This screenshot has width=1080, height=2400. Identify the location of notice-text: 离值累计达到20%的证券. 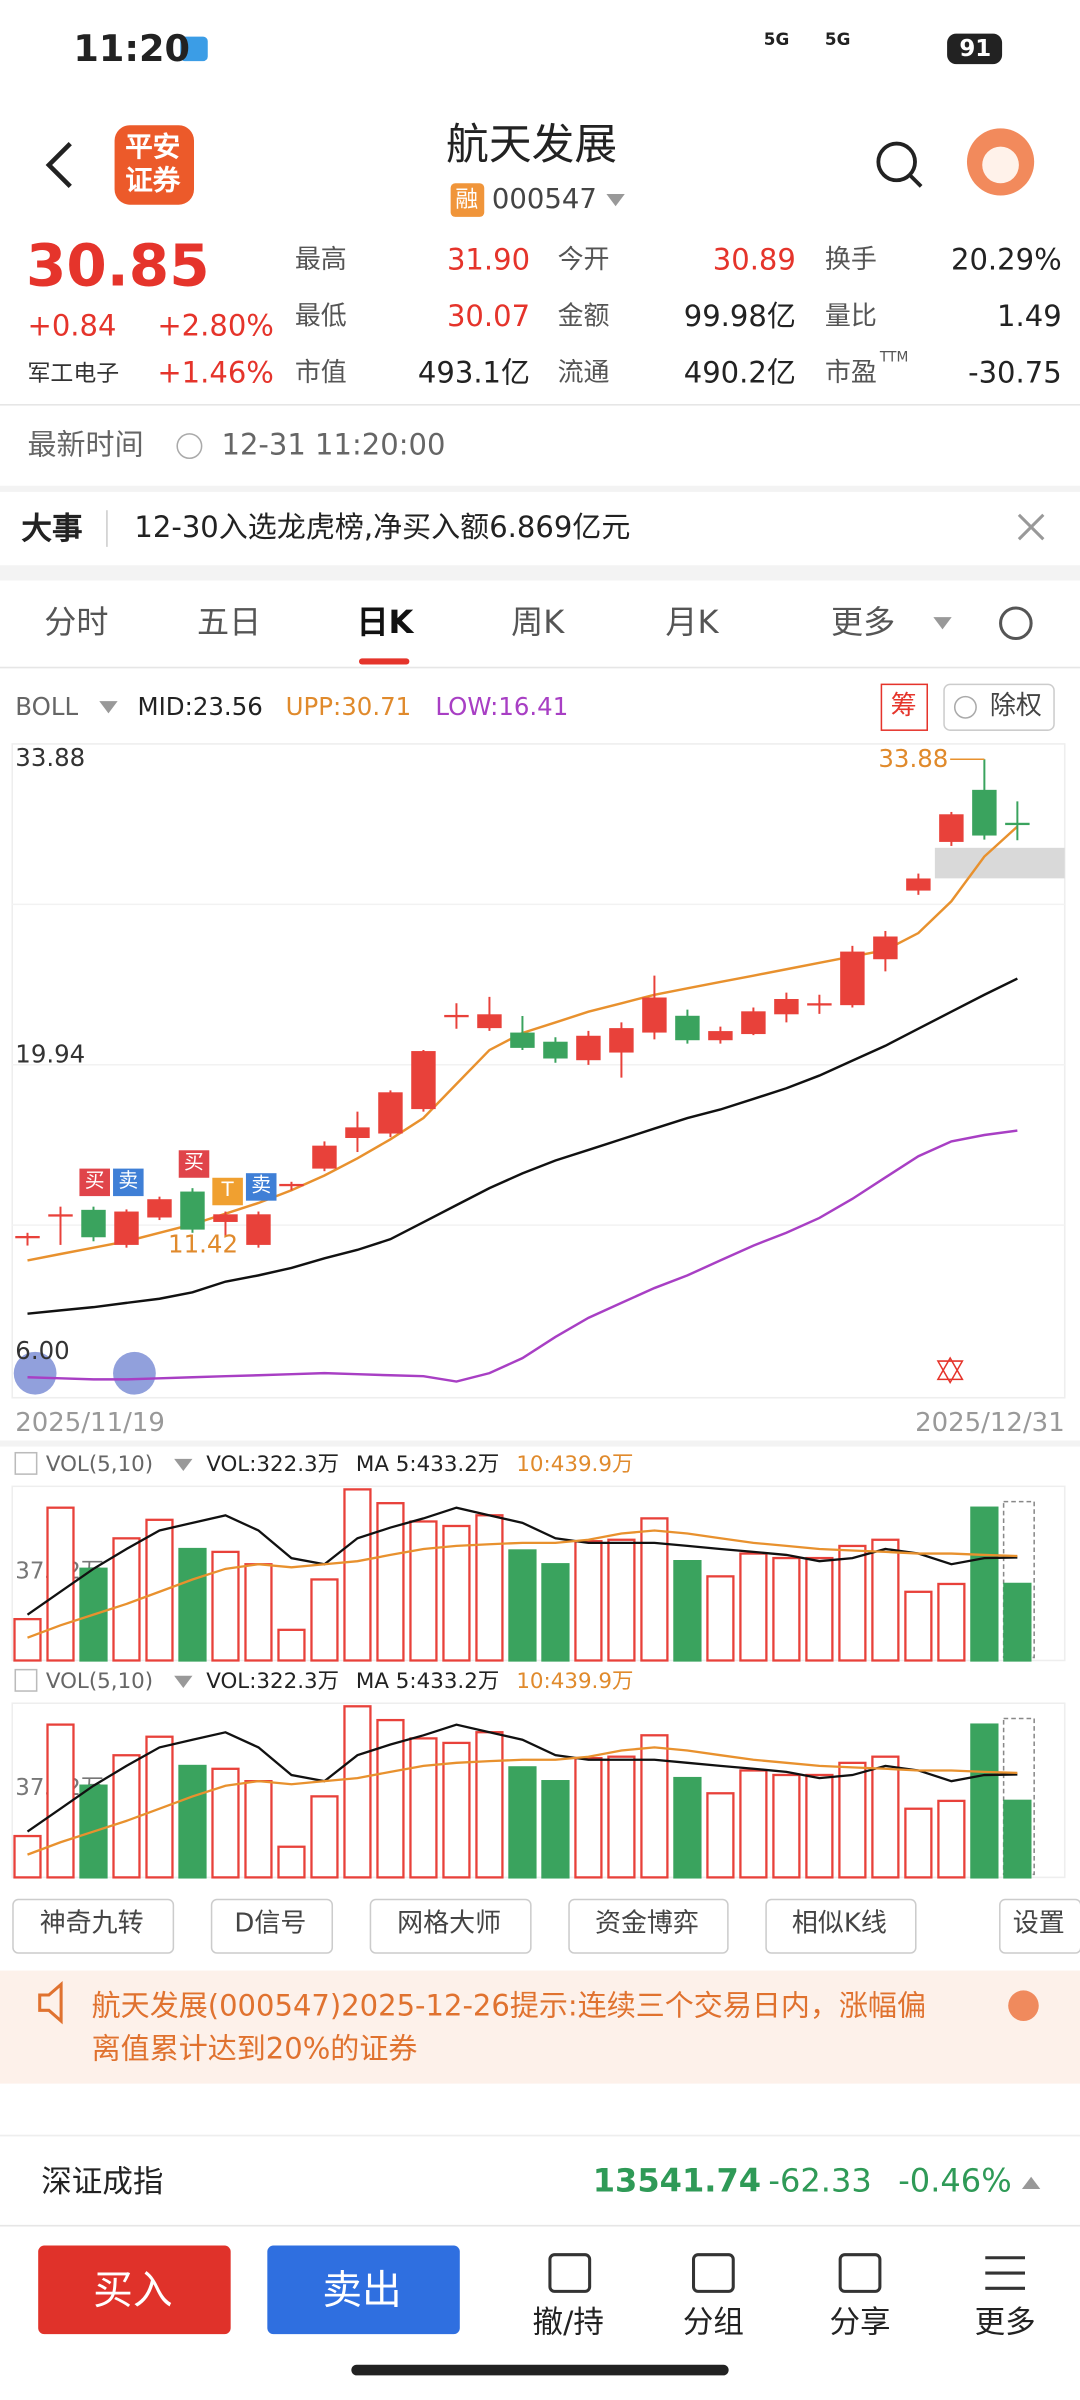
(254, 2049).